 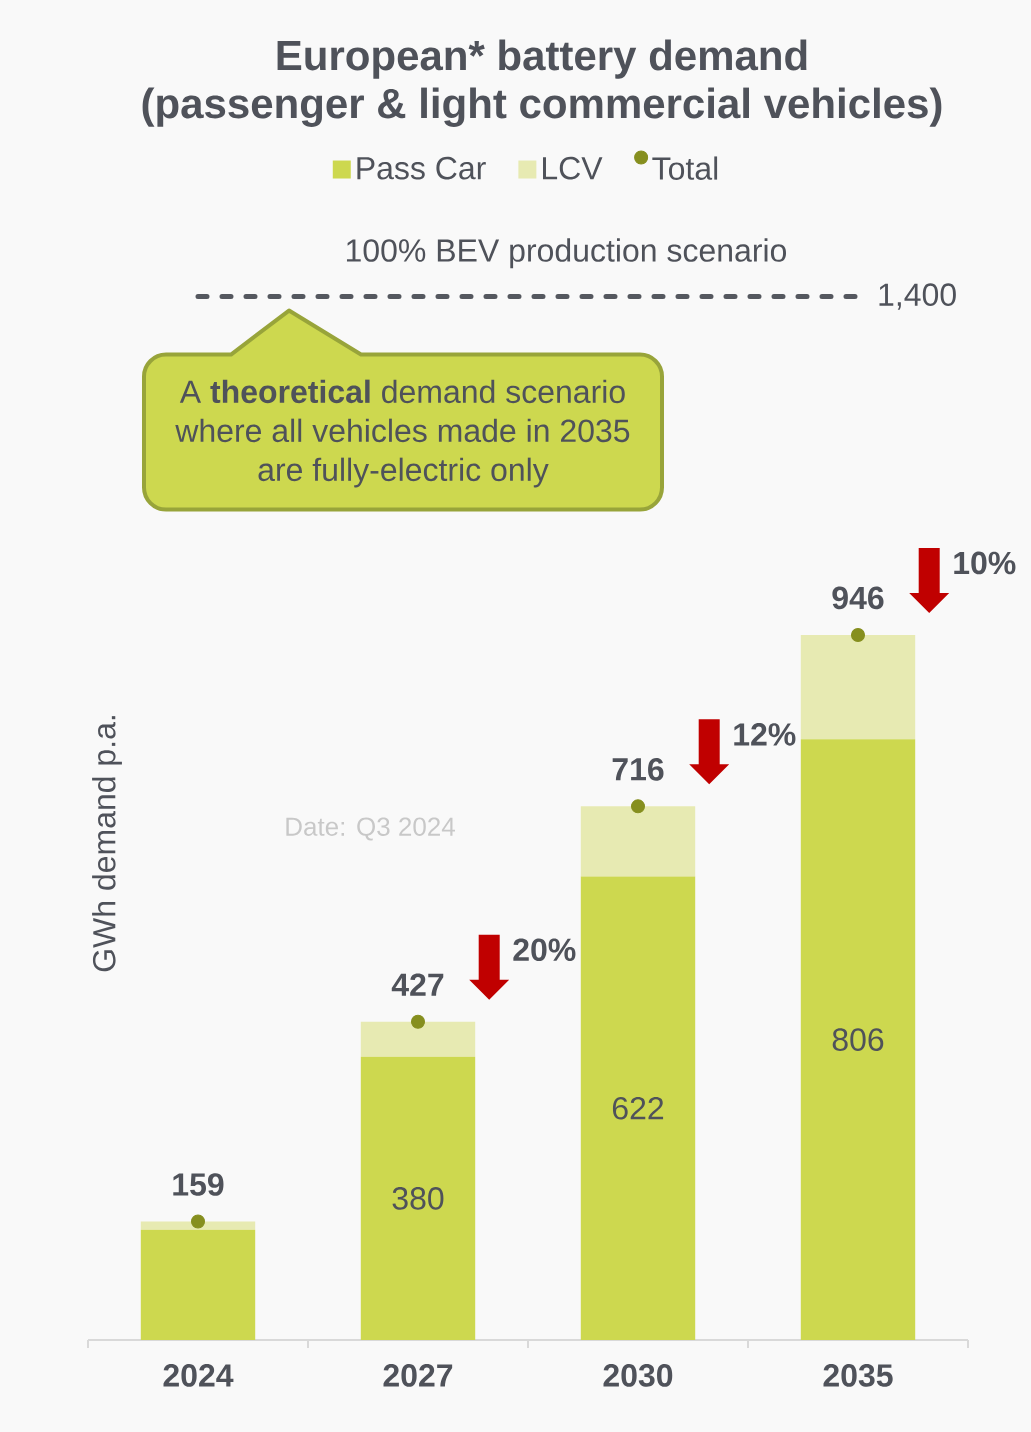 What do you see at coordinates (542, 59) in the screenshot?
I see `chart-title: European* battery demand` at bounding box center [542, 59].